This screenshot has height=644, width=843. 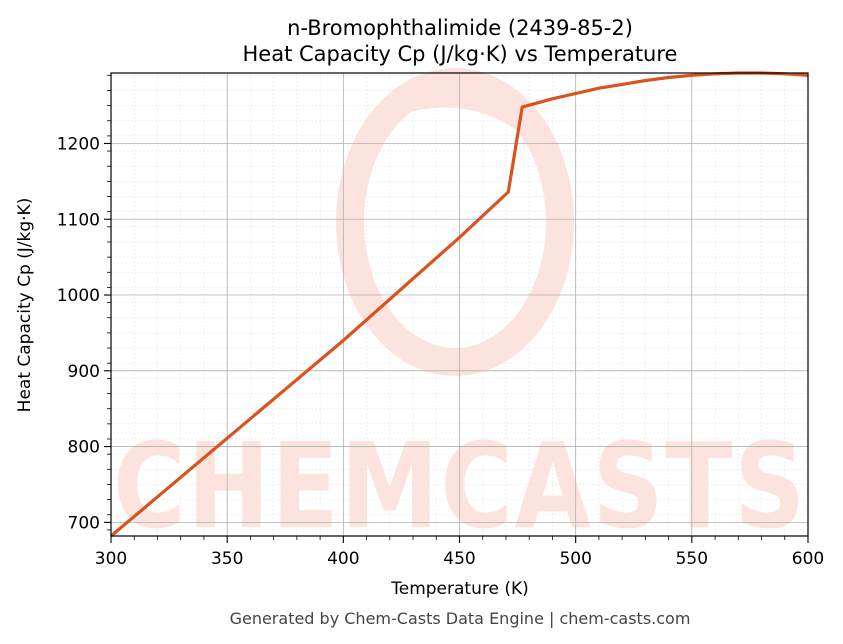 I want to click on x-tick-label: 550, so click(x=692, y=559).